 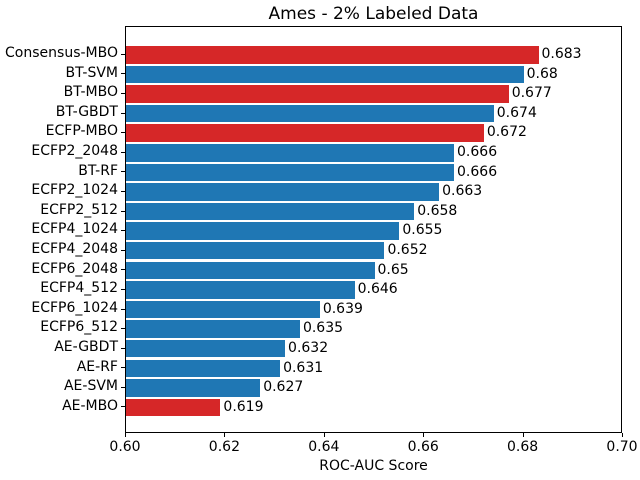 I want to click on bar-value-label: 0.674, so click(x=516, y=112).